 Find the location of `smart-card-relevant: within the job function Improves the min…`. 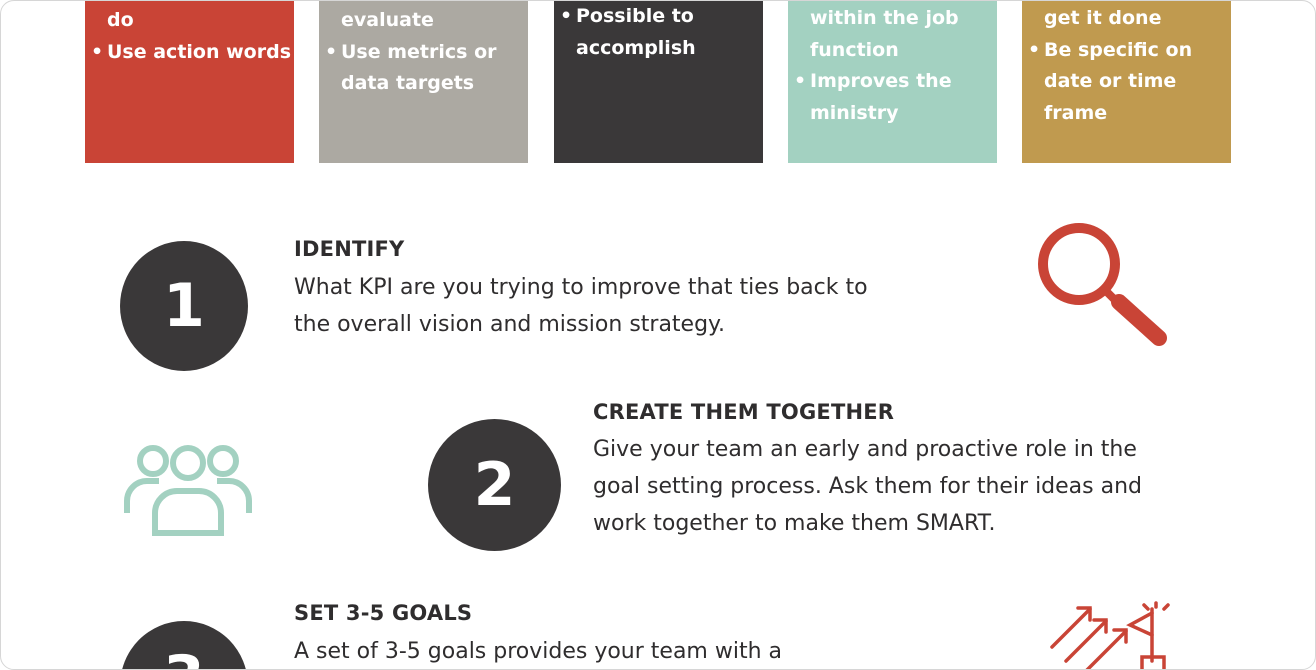

smart-card-relevant: within the job function Improves the min… is located at coordinates (892, 82).